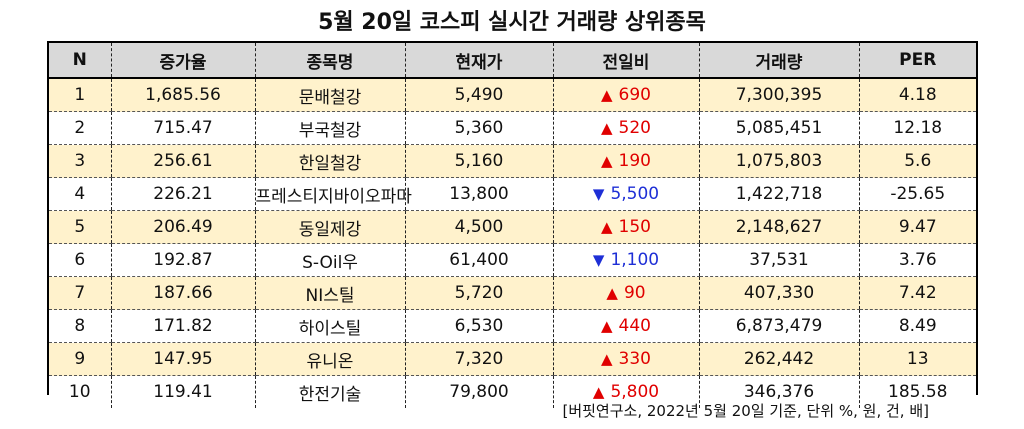 This screenshot has height=429, width=1024. Describe the element at coordinates (80, 194) in the screenshot. I see `rank-cell: 4` at that location.